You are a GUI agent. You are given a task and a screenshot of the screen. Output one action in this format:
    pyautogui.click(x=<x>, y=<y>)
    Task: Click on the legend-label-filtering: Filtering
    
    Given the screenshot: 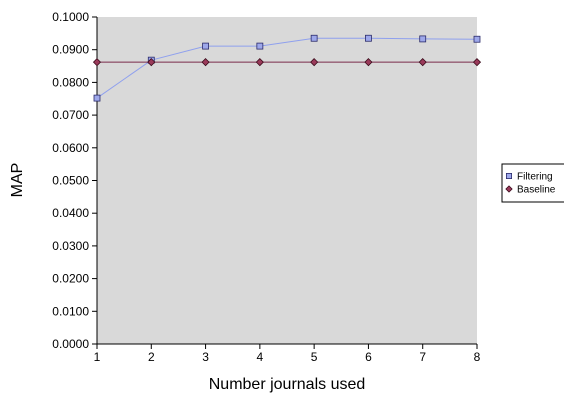 What is the action you would take?
    pyautogui.click(x=535, y=177)
    